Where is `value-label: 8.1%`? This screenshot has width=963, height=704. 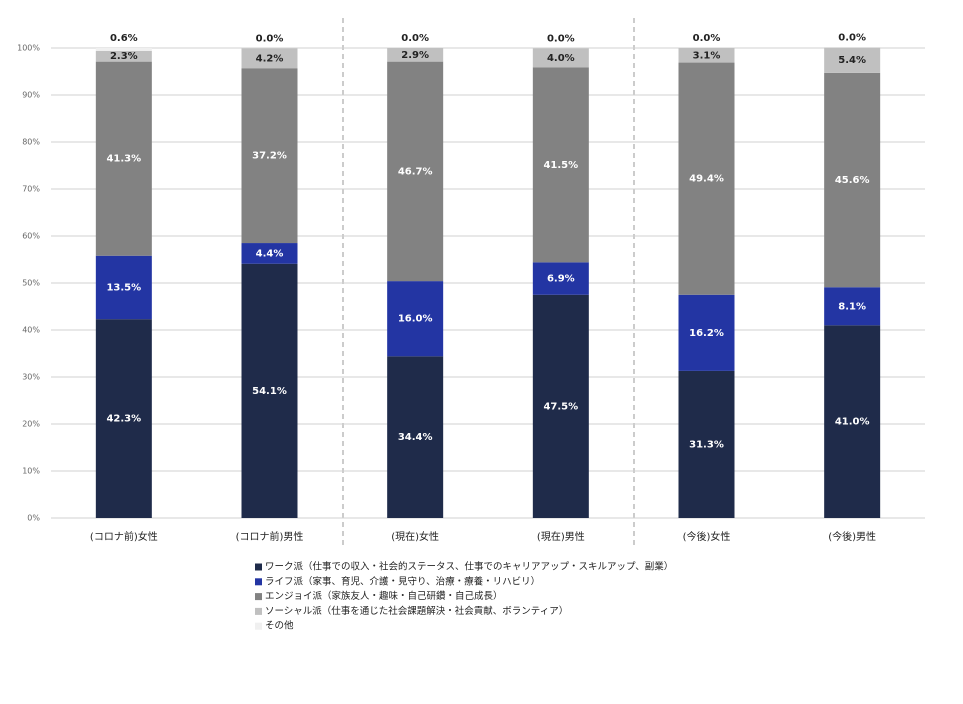
value-label: 8.1% is located at coordinates (852, 306).